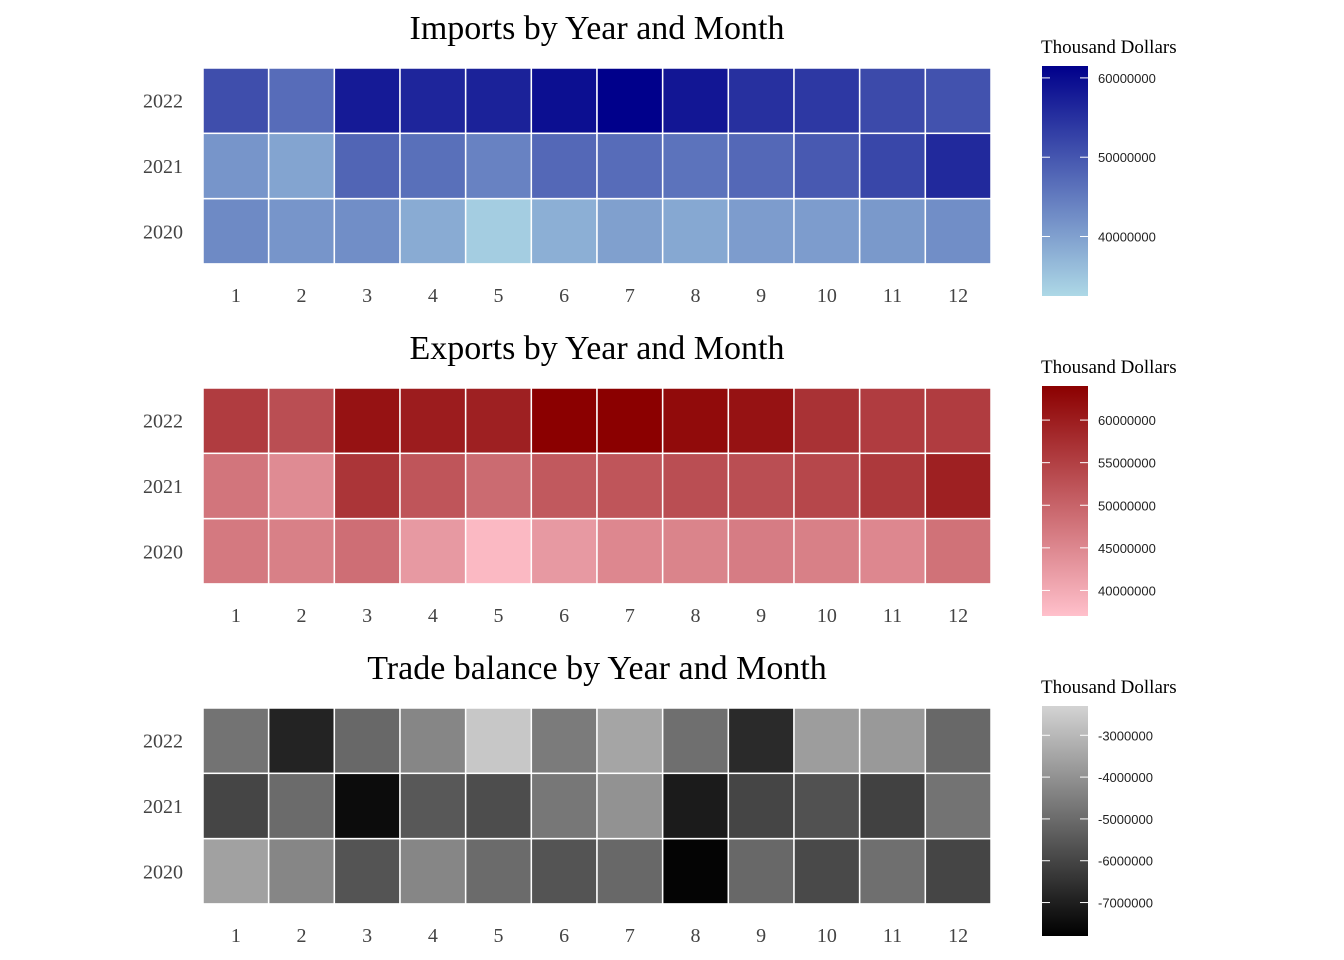 The image size is (1344, 960). What do you see at coordinates (1109, 367) in the screenshot?
I see `exports-legend-title: Thousand Dollars` at bounding box center [1109, 367].